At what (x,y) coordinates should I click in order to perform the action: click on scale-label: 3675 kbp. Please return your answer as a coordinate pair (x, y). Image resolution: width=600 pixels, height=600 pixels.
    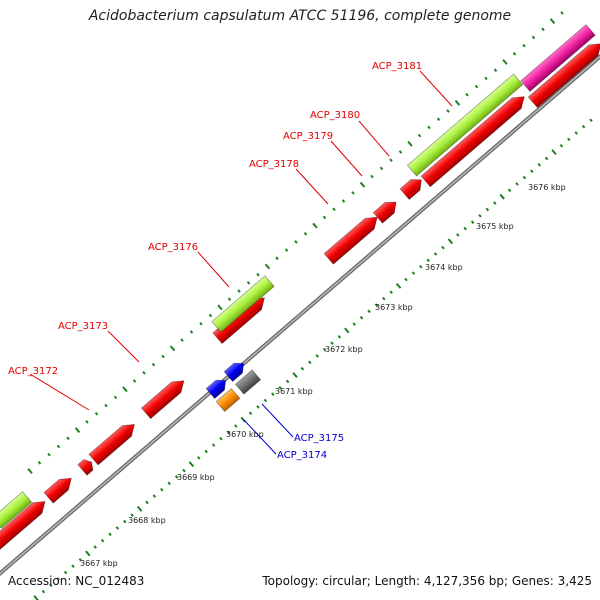
    Looking at the image, I should click on (495, 226).